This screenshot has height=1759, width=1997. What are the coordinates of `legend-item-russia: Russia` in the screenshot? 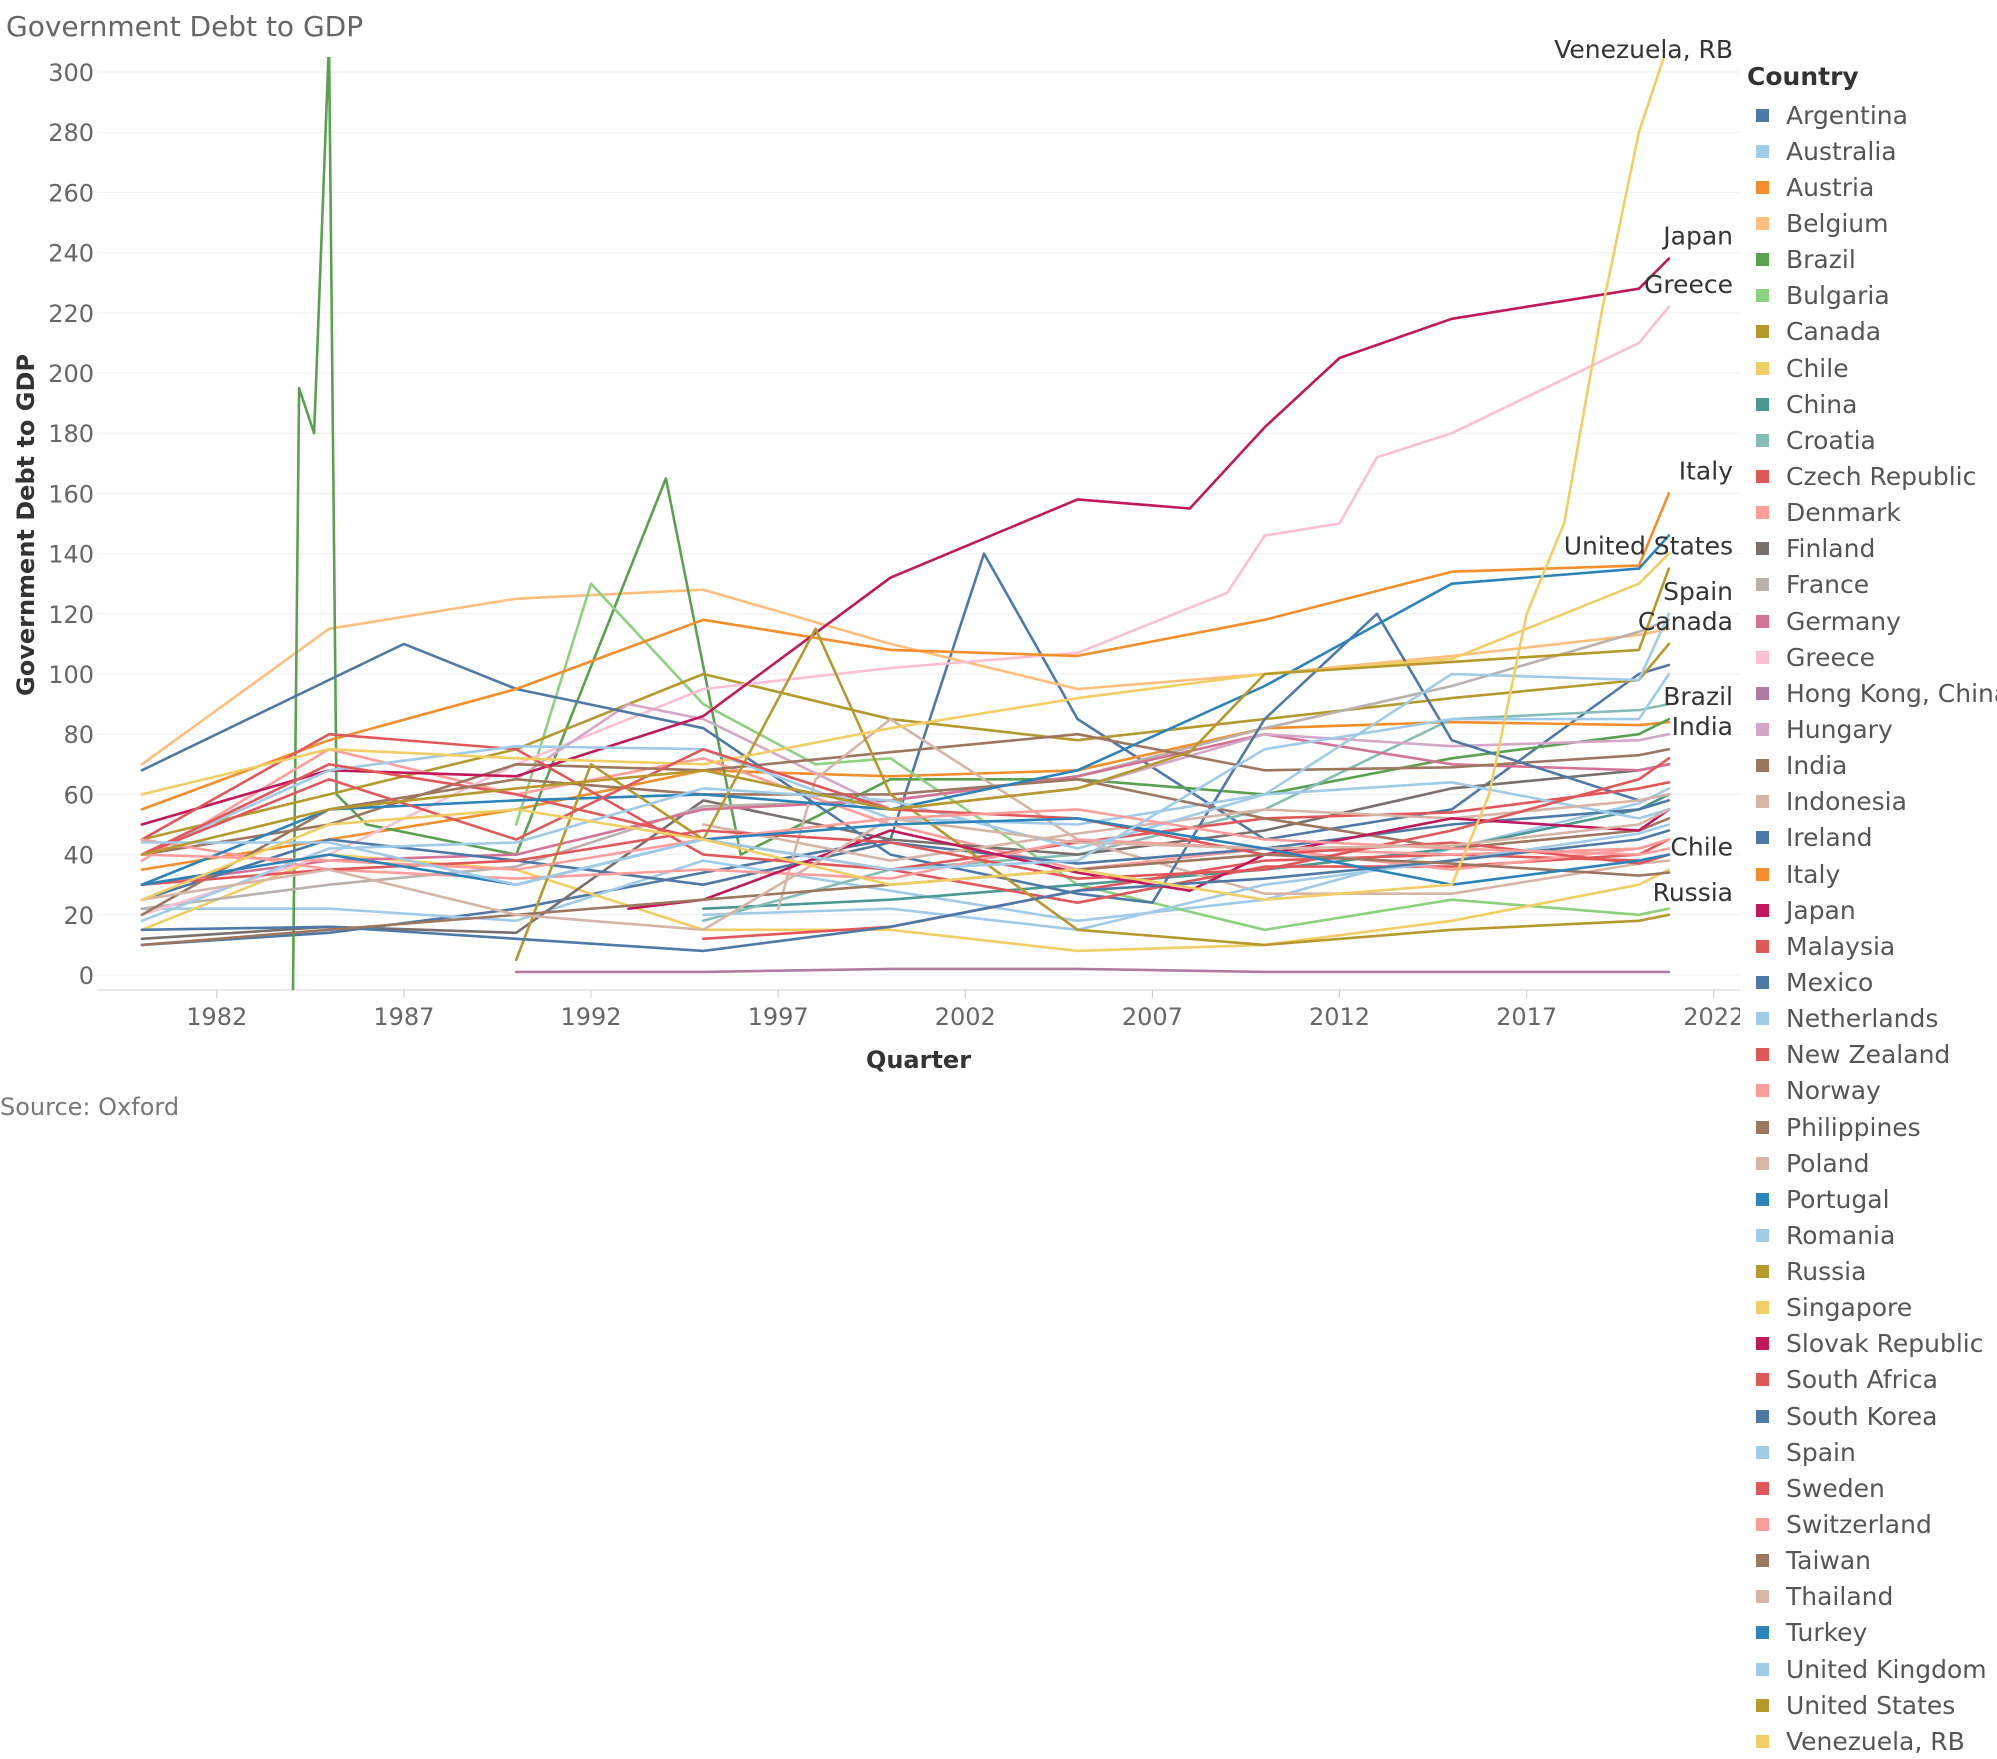 It's located at (1872, 1272).